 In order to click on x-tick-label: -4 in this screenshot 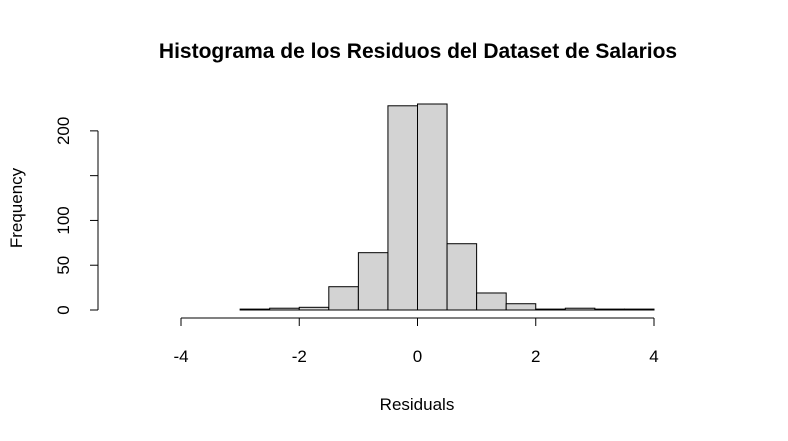, I will do `click(180, 356)`.